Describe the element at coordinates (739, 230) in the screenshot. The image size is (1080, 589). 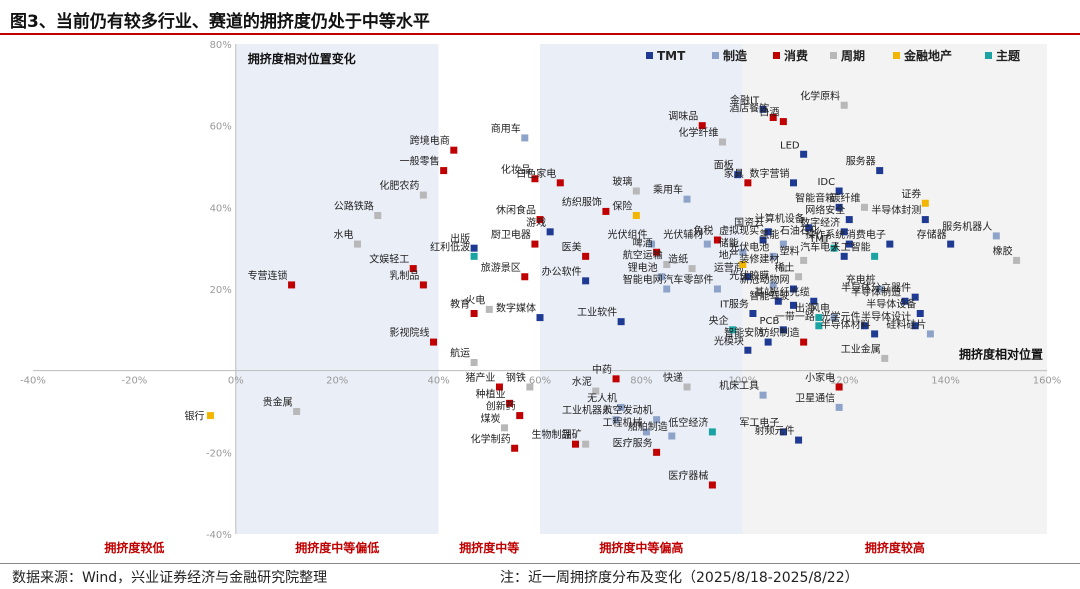
I see `point-label: 虚拟现实` at that location.